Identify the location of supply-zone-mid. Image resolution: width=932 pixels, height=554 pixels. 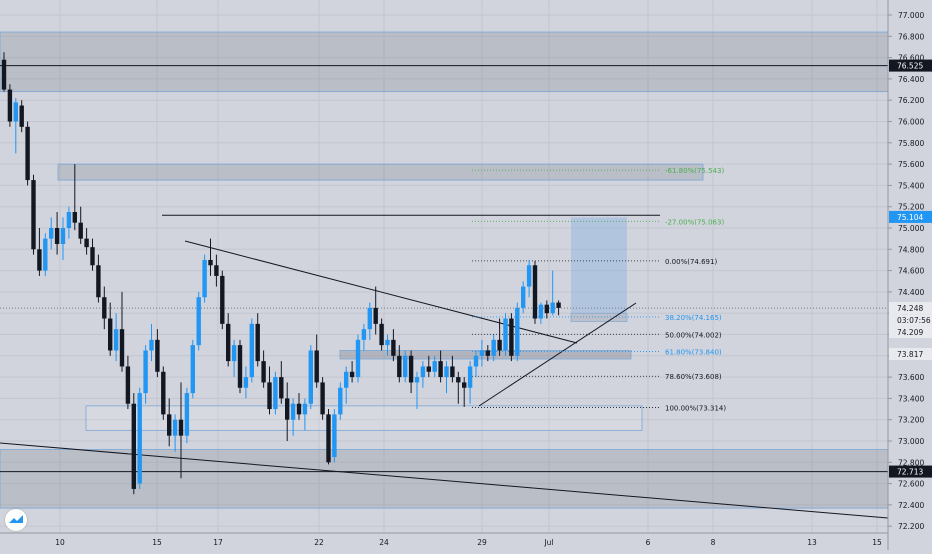
(380, 172).